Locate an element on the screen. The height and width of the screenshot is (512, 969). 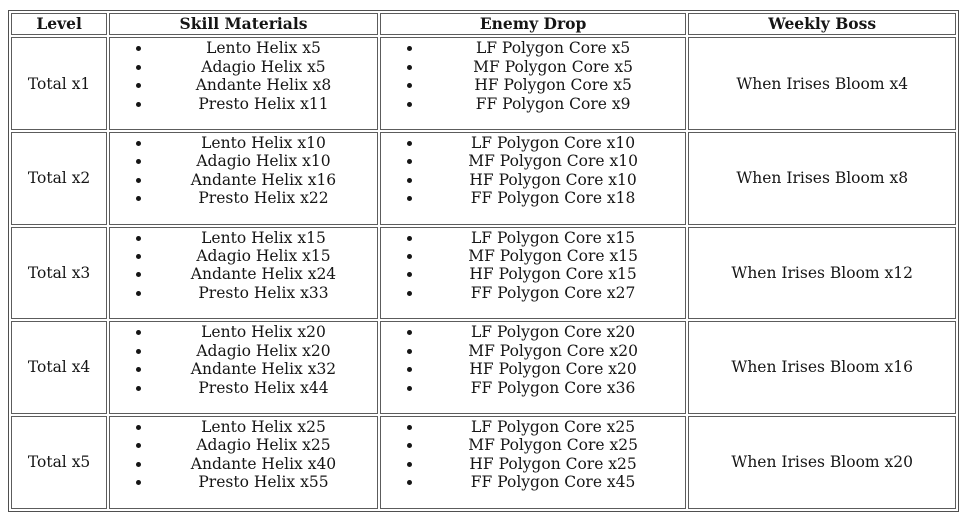
level-cell: Total x2 is located at coordinates (59, 178).